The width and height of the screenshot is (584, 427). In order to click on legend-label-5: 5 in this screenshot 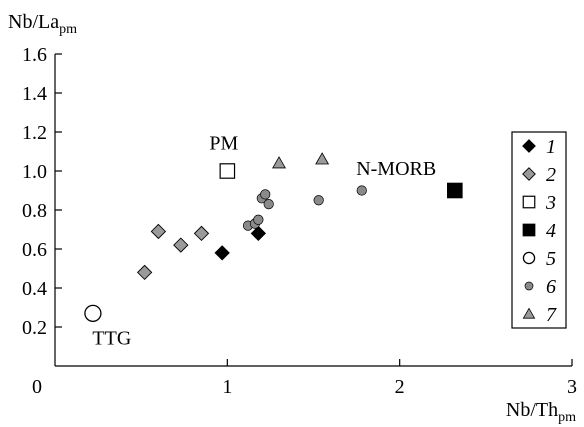, I will do `click(551, 259)`.